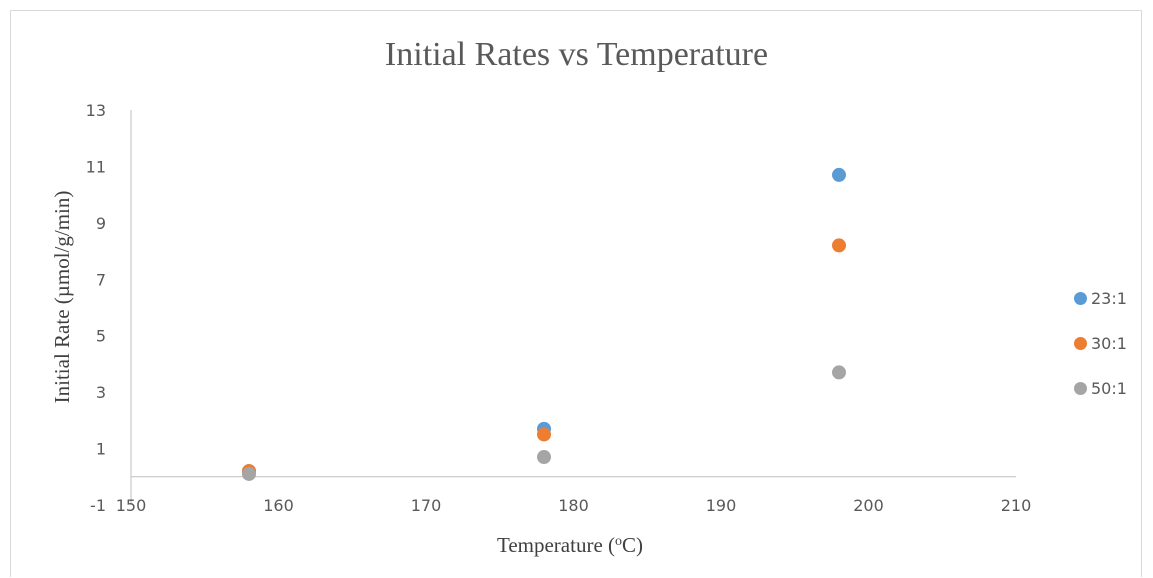 The width and height of the screenshot is (1153, 578). What do you see at coordinates (62, 297) in the screenshot?
I see `y-axis-title: Initial Rate (µmol/g/min)` at bounding box center [62, 297].